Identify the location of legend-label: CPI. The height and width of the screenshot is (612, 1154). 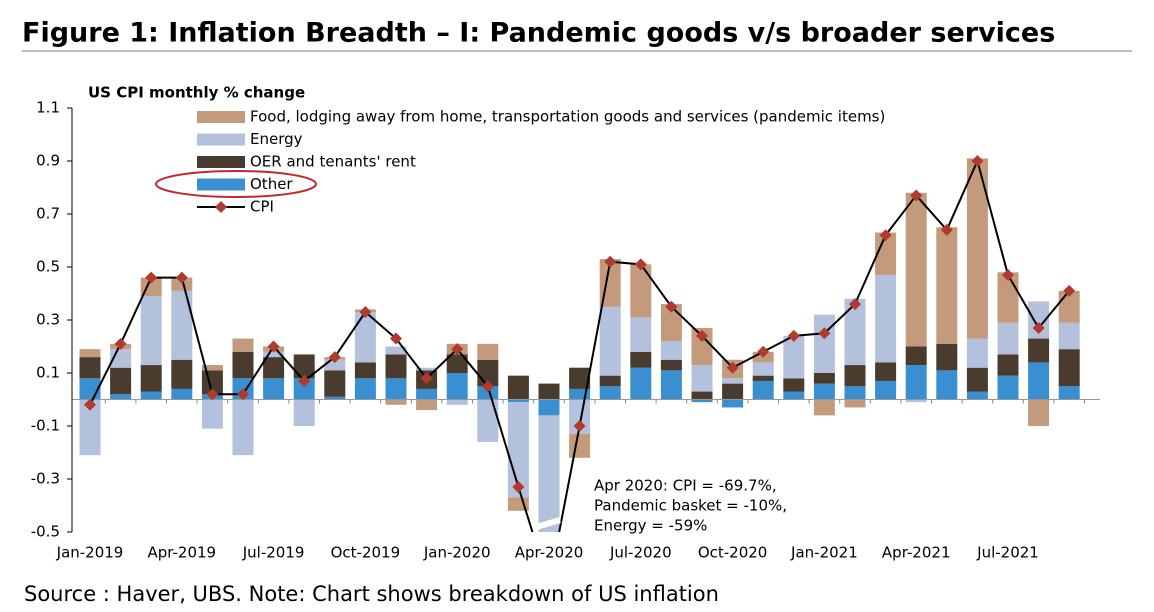
(262, 207).